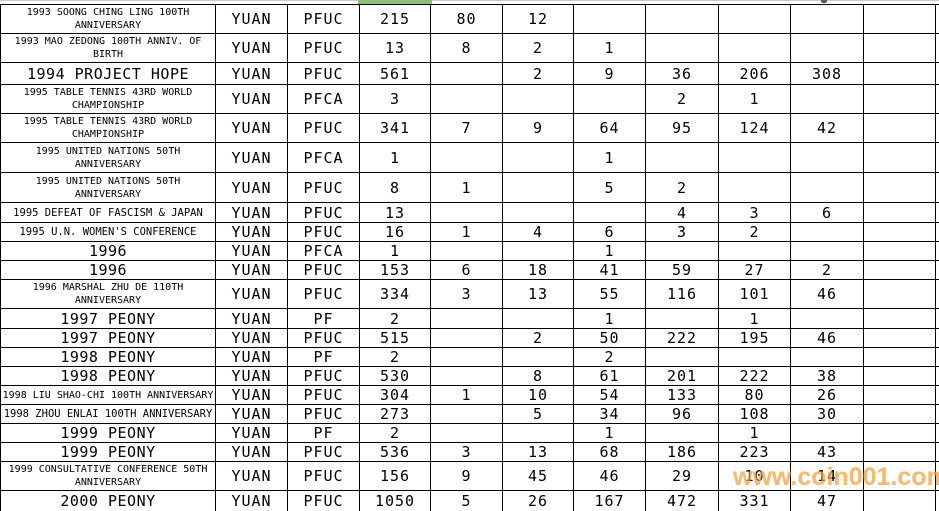 This screenshot has width=939, height=511. I want to click on description-cell: 1995 UNITED NATIONS 50TH ANNIVERSARY, so click(108, 187).